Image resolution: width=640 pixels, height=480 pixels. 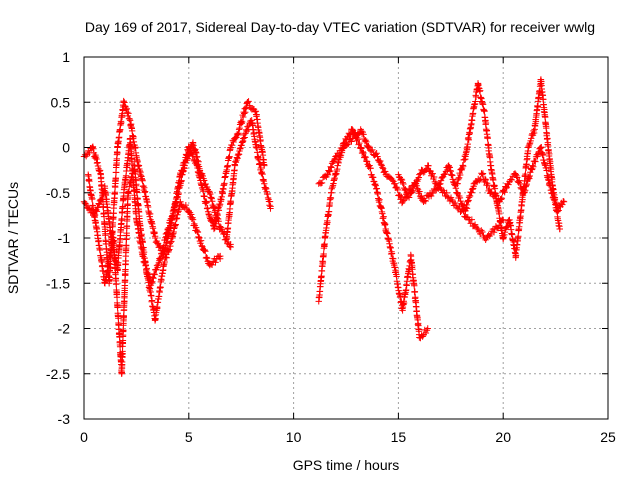 What do you see at coordinates (348, 437) in the screenshot?
I see `x-tick-labels: 0 5 10 15 20 25` at bounding box center [348, 437].